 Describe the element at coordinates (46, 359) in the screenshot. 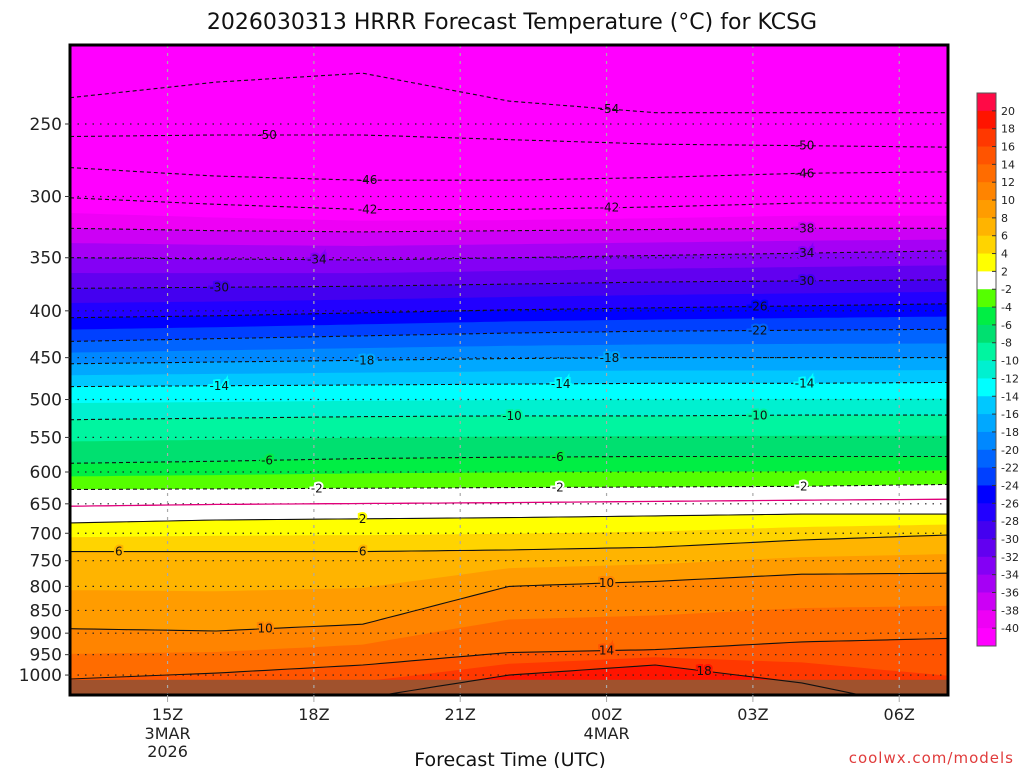

I see `y-tick-label: 450` at that location.